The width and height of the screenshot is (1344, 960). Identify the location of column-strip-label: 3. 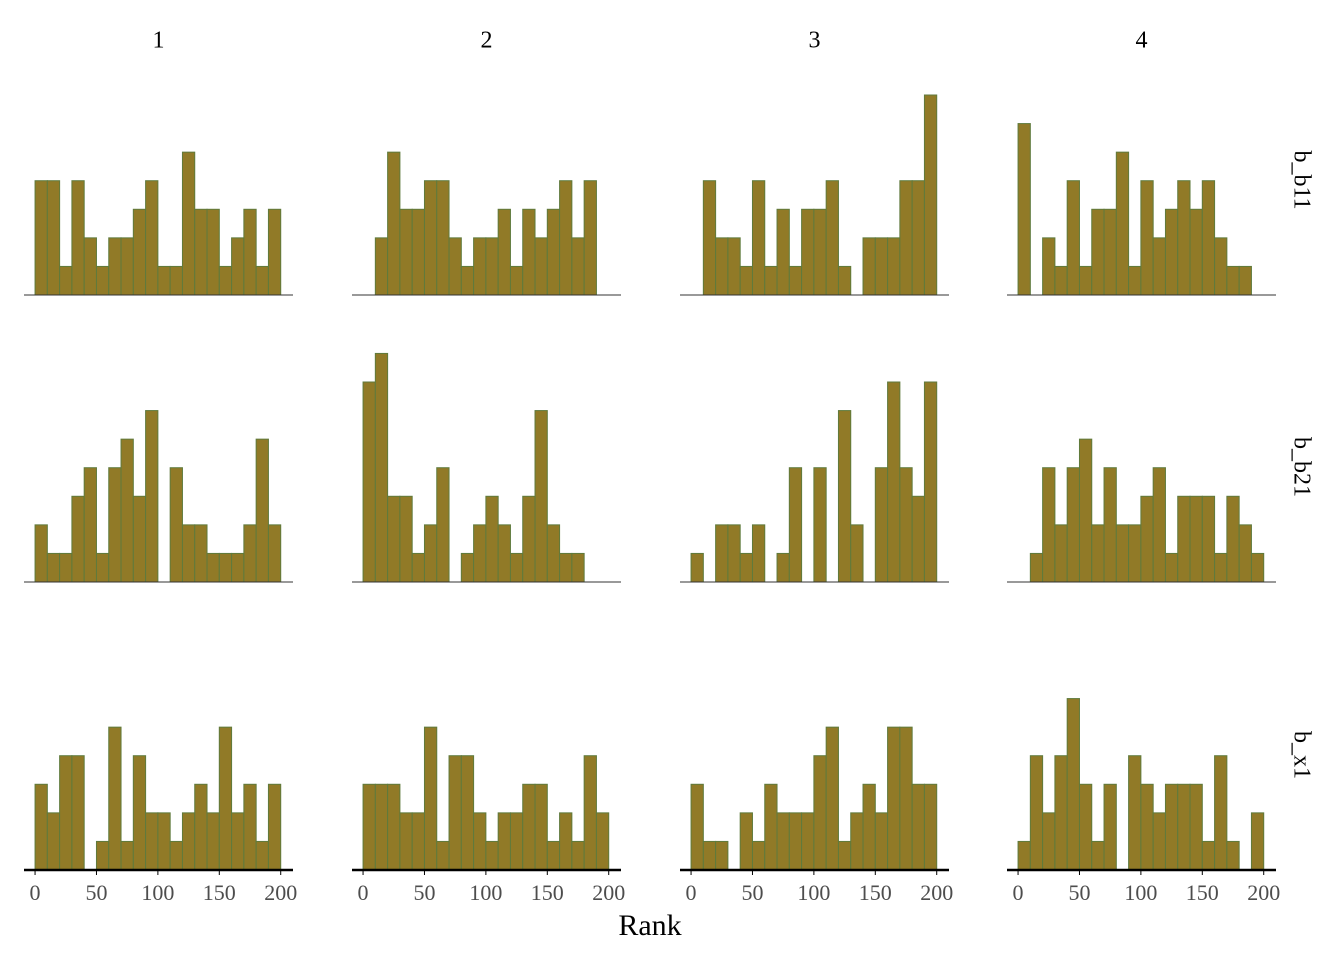
(815, 41).